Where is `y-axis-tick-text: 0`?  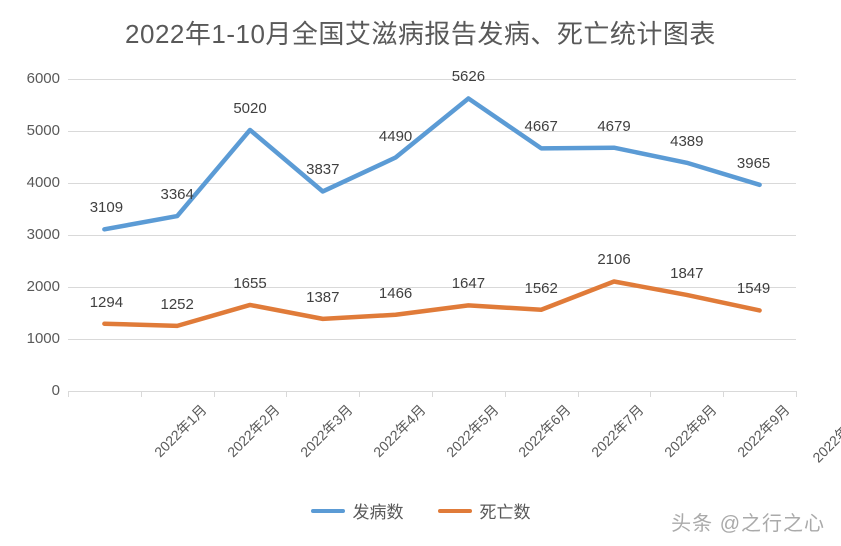 y-axis-tick-text: 0 is located at coordinates (55, 390).